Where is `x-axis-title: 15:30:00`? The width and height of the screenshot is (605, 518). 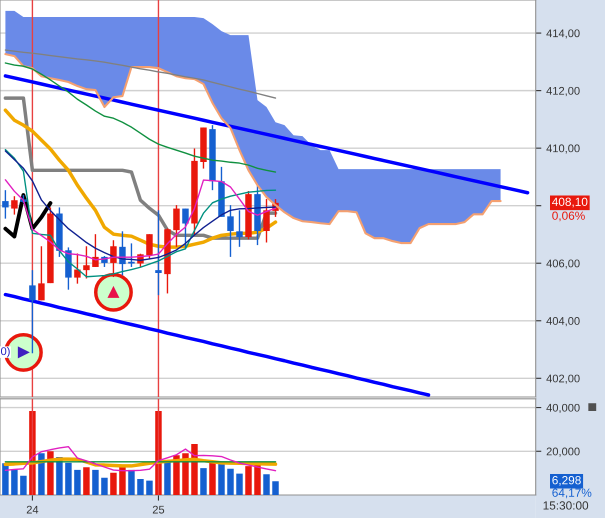
x-axis-title: 15:30:00 is located at coordinates (566, 505).